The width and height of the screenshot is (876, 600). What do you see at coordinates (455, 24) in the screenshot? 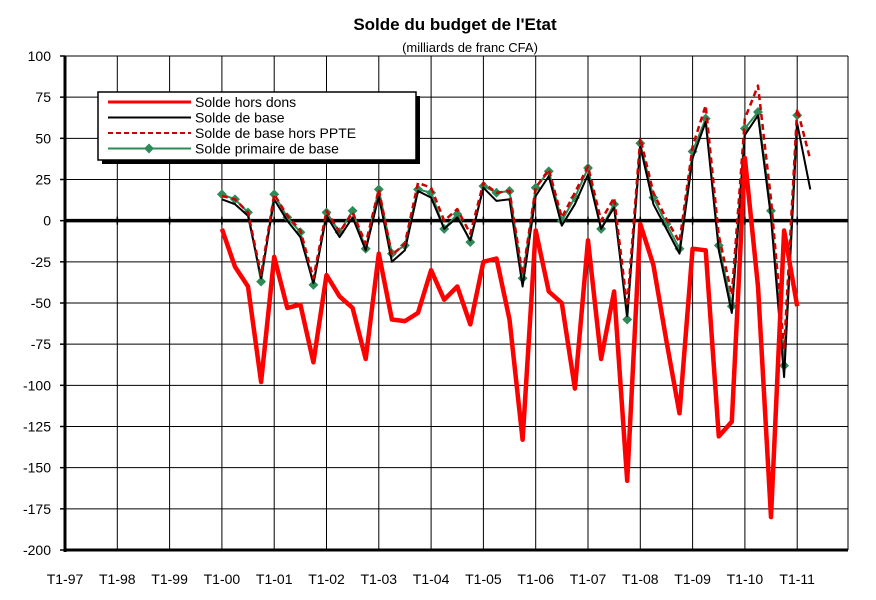
I see `chart-title: Solde du budget de l'Etat` at bounding box center [455, 24].